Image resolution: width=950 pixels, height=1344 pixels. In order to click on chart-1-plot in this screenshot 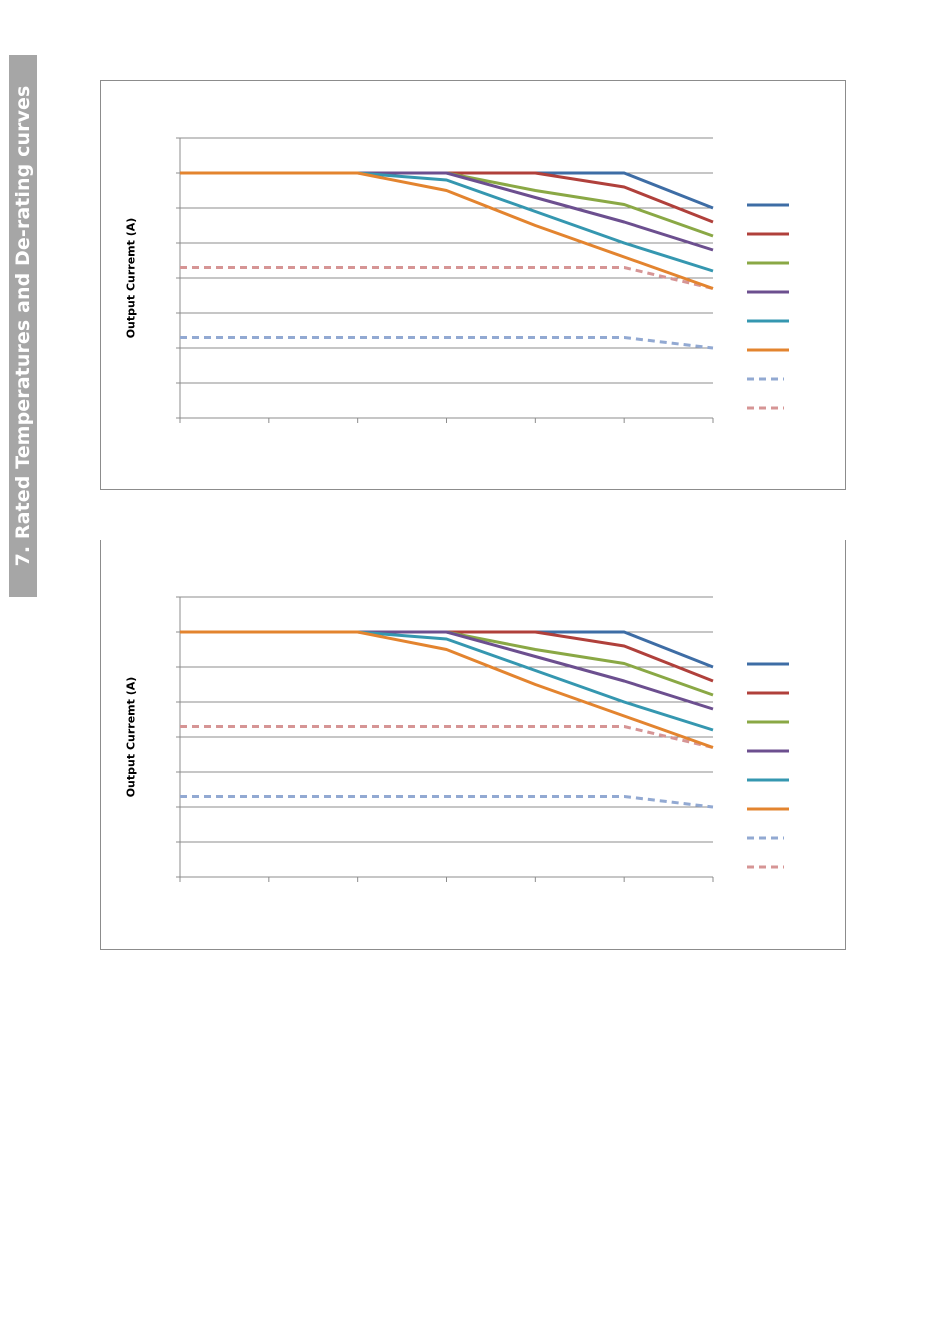, I will do `click(482, 280)`.